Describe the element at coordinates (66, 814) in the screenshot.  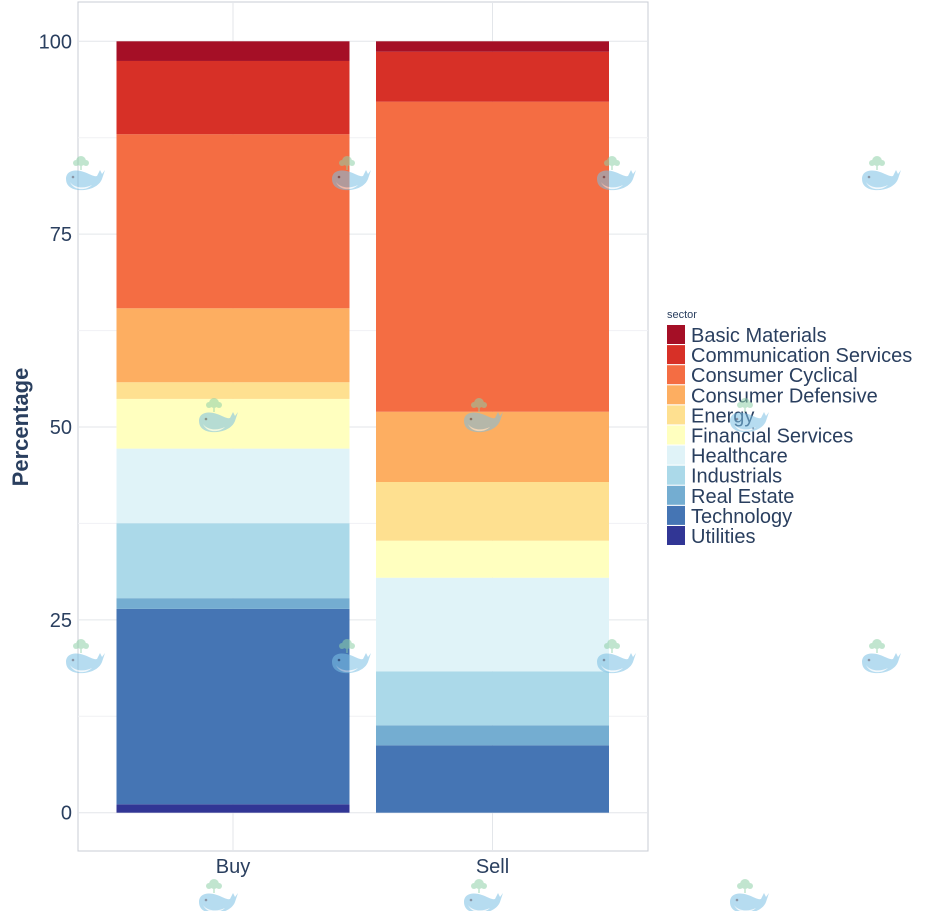
I see `y-tick-label: 0` at that location.